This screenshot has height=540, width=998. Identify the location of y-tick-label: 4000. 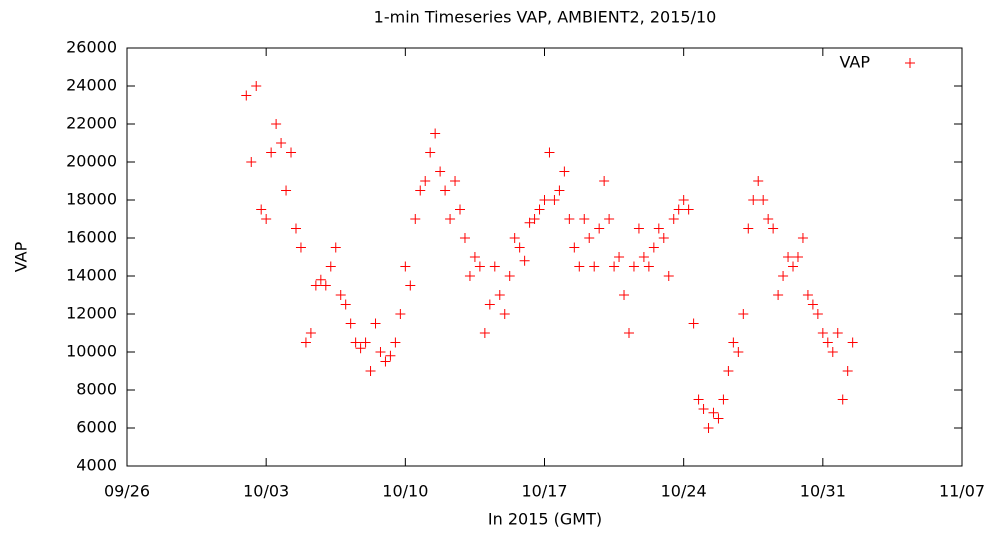
(96, 465).